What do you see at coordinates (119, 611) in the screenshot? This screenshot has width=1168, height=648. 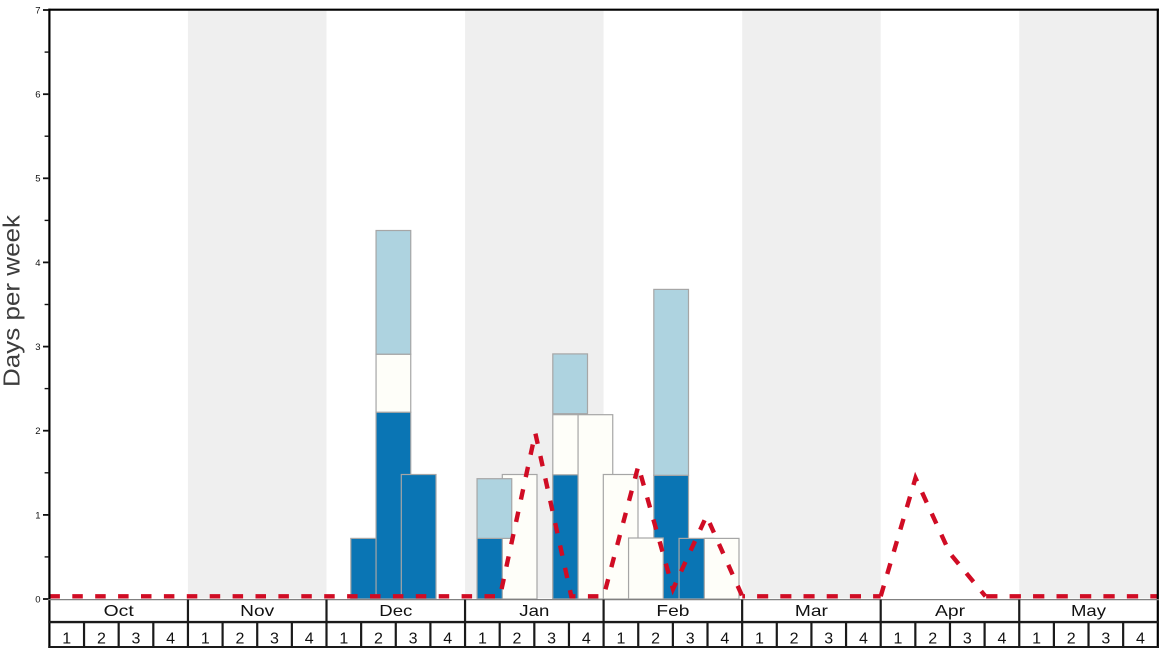 I see `svg-text: Oct` at bounding box center [119, 611].